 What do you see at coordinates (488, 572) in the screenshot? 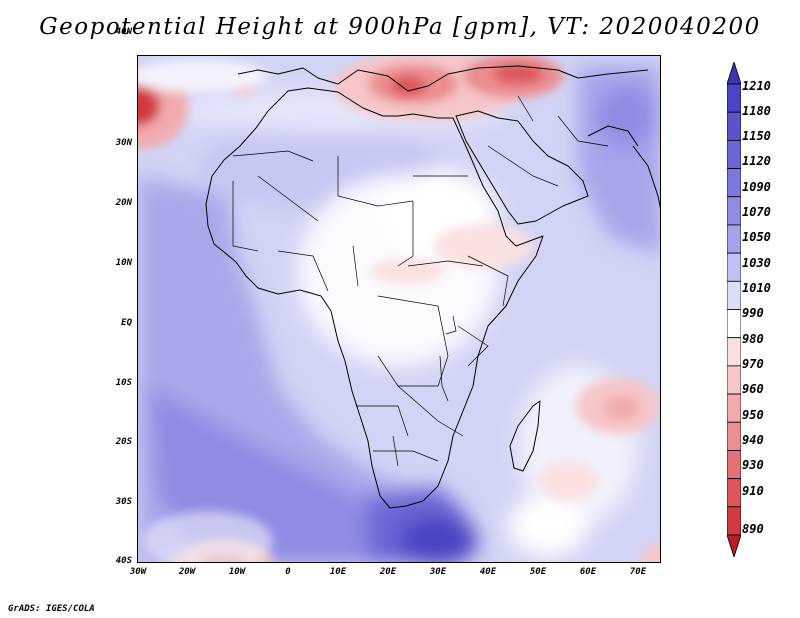
I see `lon-label-40e: 40E` at bounding box center [488, 572].